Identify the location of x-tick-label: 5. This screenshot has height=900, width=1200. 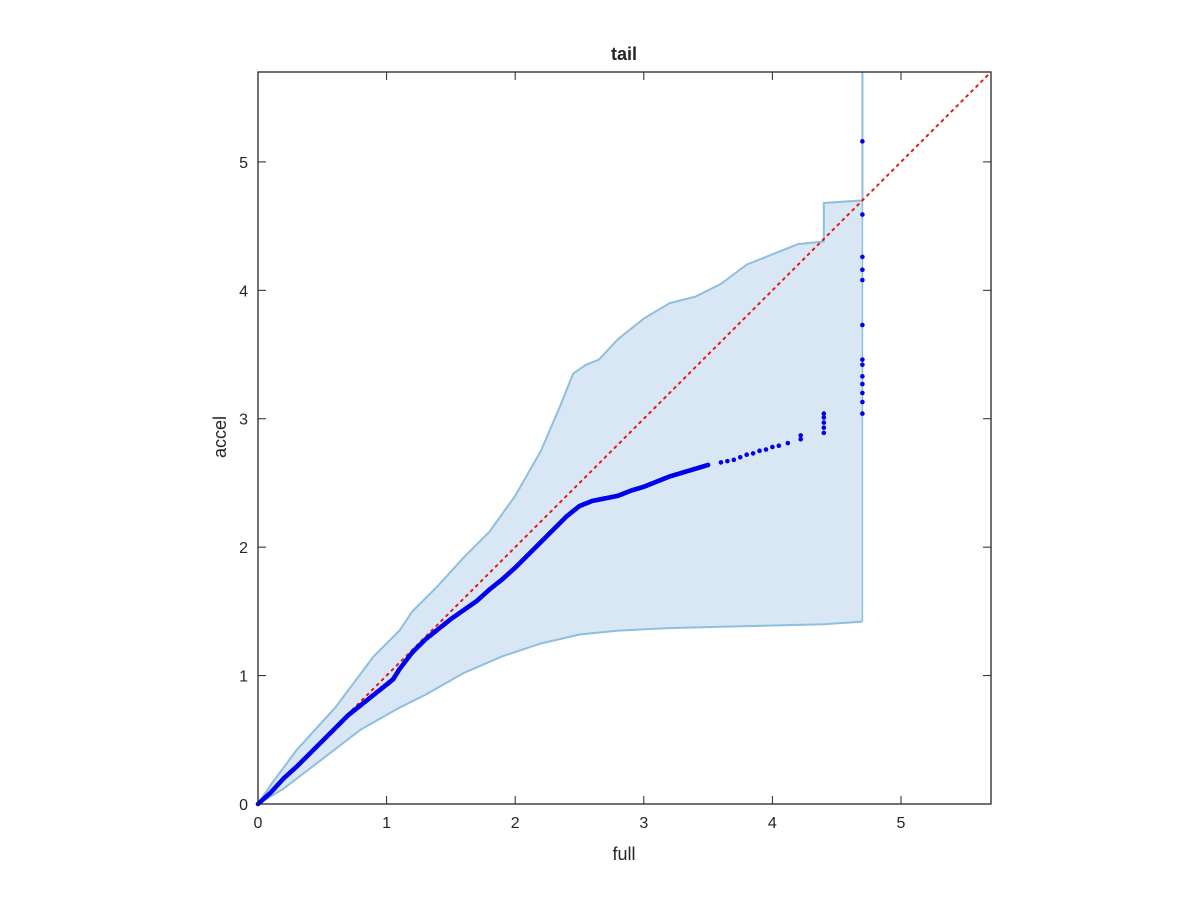
(901, 823).